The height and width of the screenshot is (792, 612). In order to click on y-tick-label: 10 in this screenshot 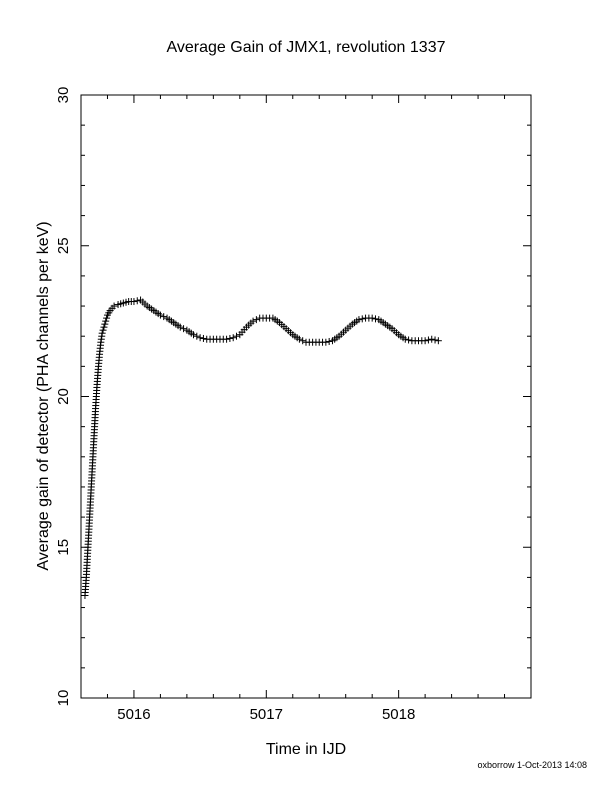, I will do `click(63, 698)`.